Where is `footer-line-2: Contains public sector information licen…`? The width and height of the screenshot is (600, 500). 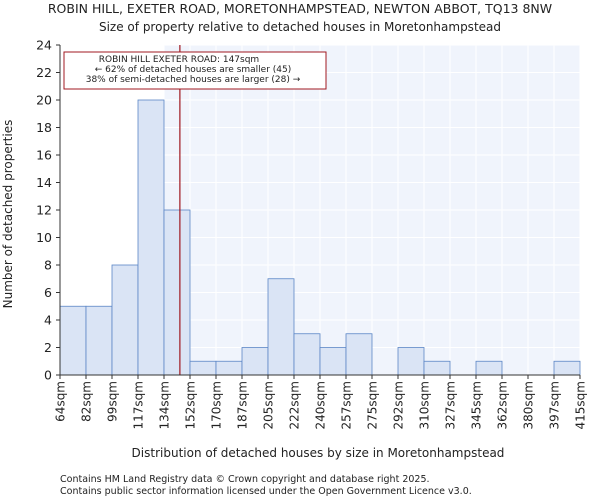
footer-line-2: Contains public sector information licen… is located at coordinates (266, 491).